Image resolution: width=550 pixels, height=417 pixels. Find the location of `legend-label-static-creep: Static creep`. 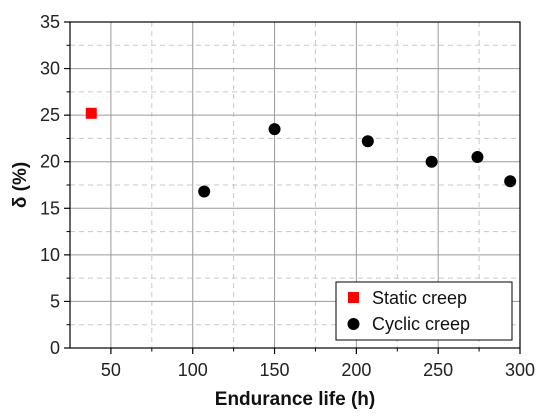

legend-label-static-creep: Static creep is located at coordinates (419, 298).